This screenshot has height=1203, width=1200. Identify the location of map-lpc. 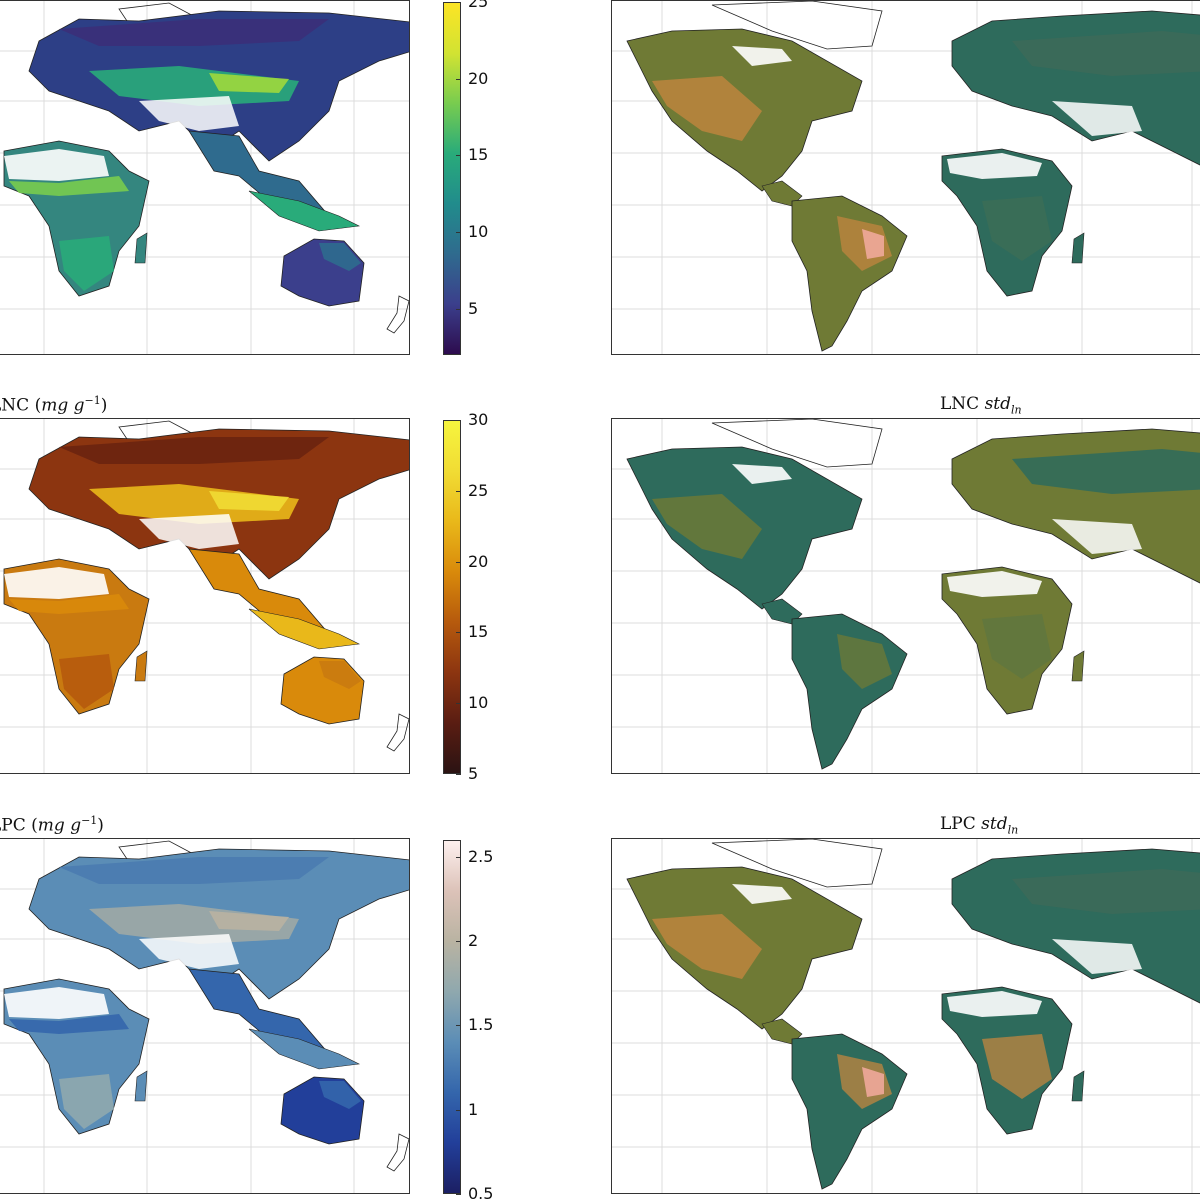
(205, 1016).